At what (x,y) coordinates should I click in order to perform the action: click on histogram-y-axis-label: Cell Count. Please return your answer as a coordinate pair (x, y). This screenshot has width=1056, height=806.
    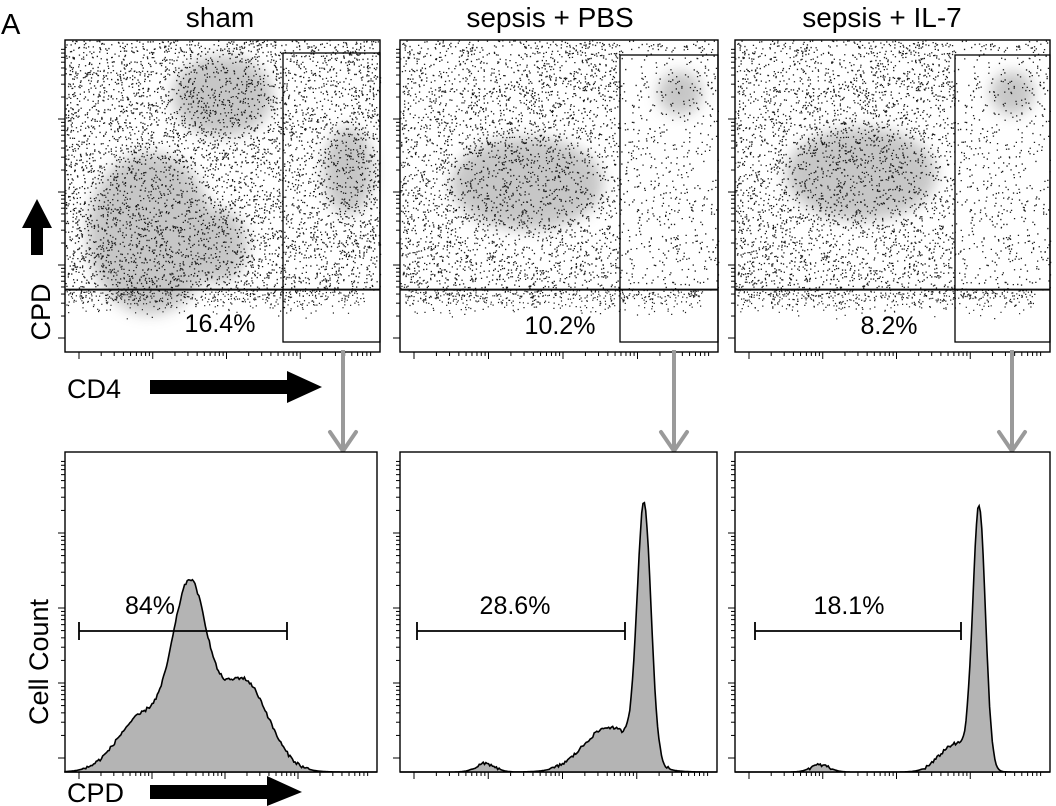
    Looking at the image, I should click on (39, 661).